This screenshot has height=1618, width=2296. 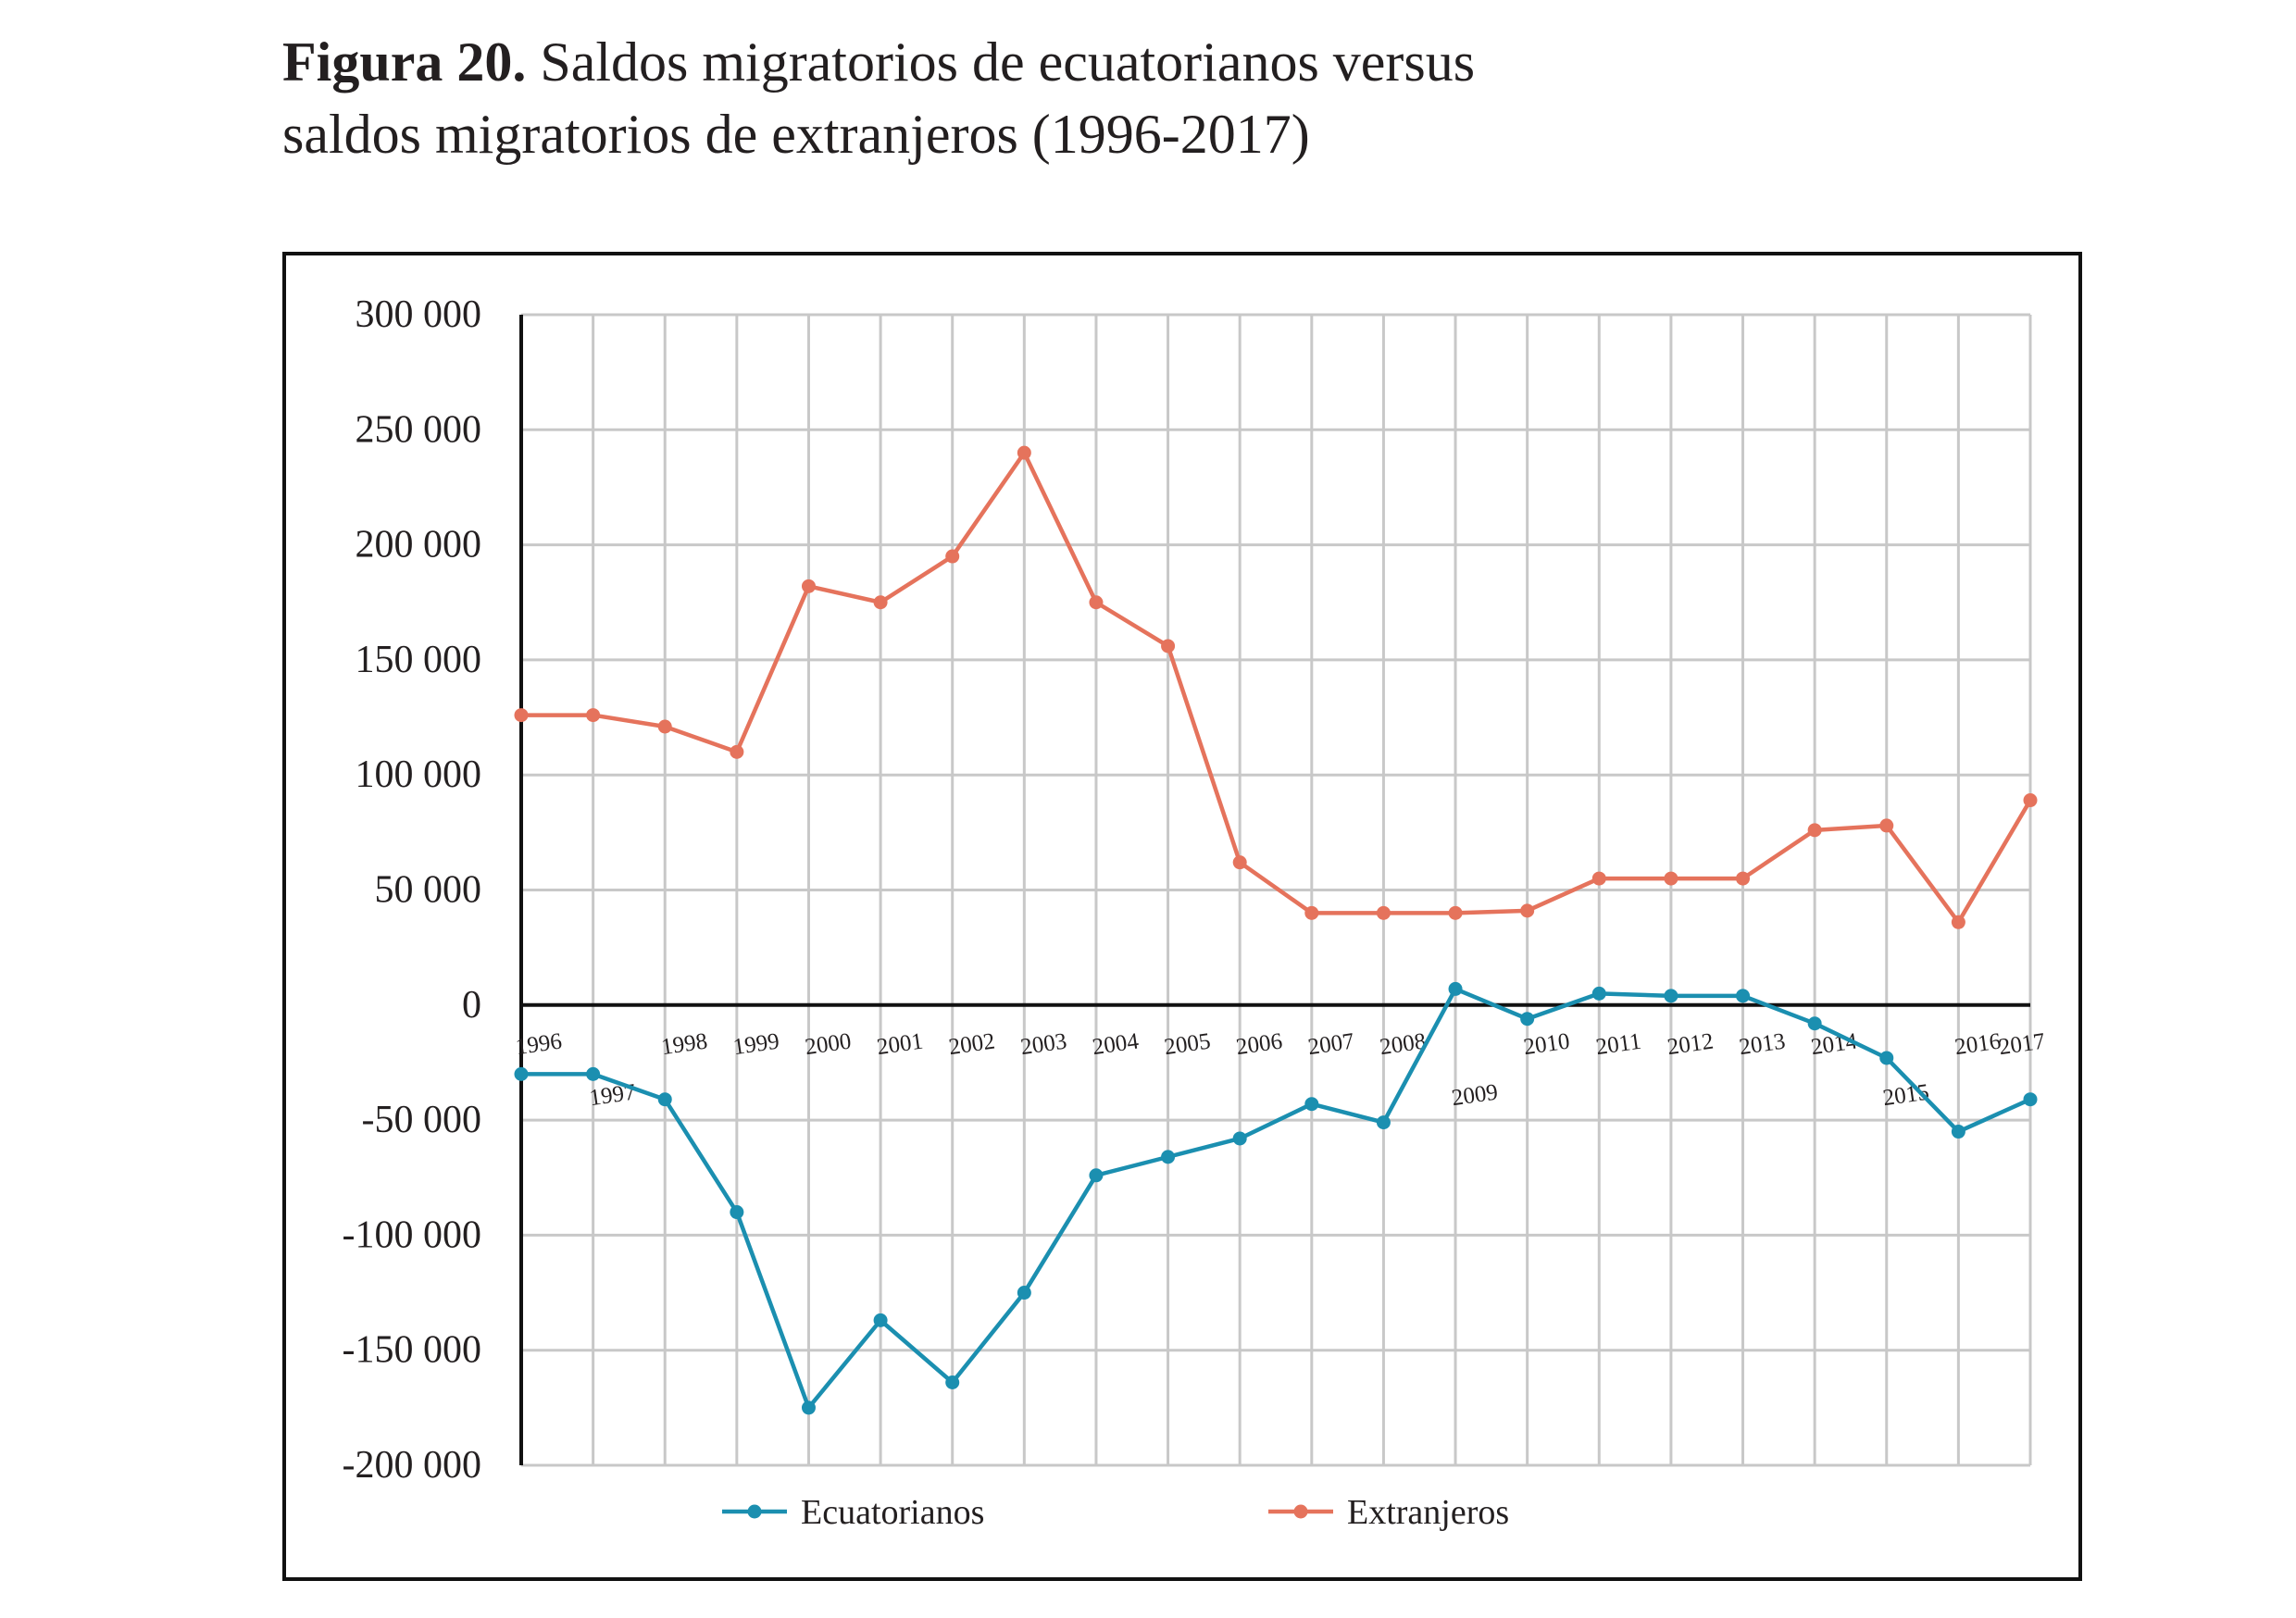 What do you see at coordinates (899, 1045) in the screenshot?
I see `x-tick-label: 2001` at bounding box center [899, 1045].